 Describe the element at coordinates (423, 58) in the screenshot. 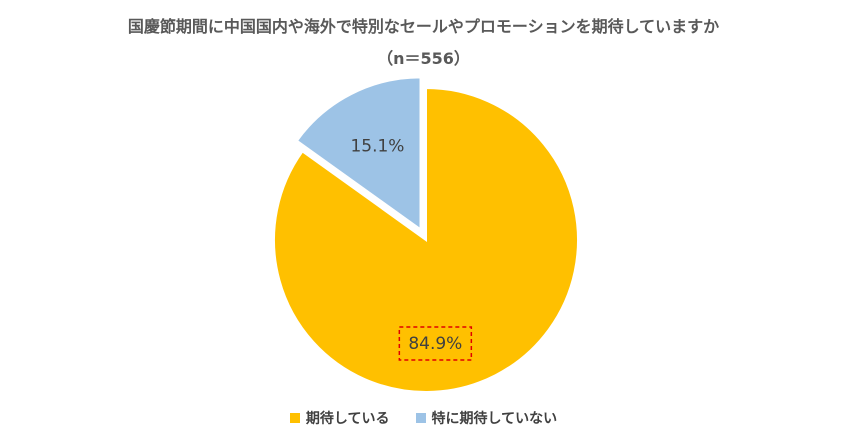

I see `chart-subtitle: （n＝556）` at that location.